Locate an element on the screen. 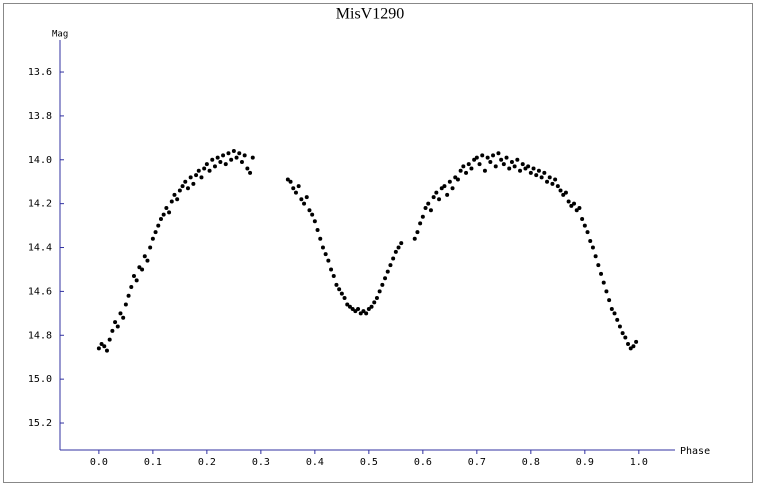 This screenshot has height=487, width=757. x-axis-label: Phase is located at coordinates (695, 451).